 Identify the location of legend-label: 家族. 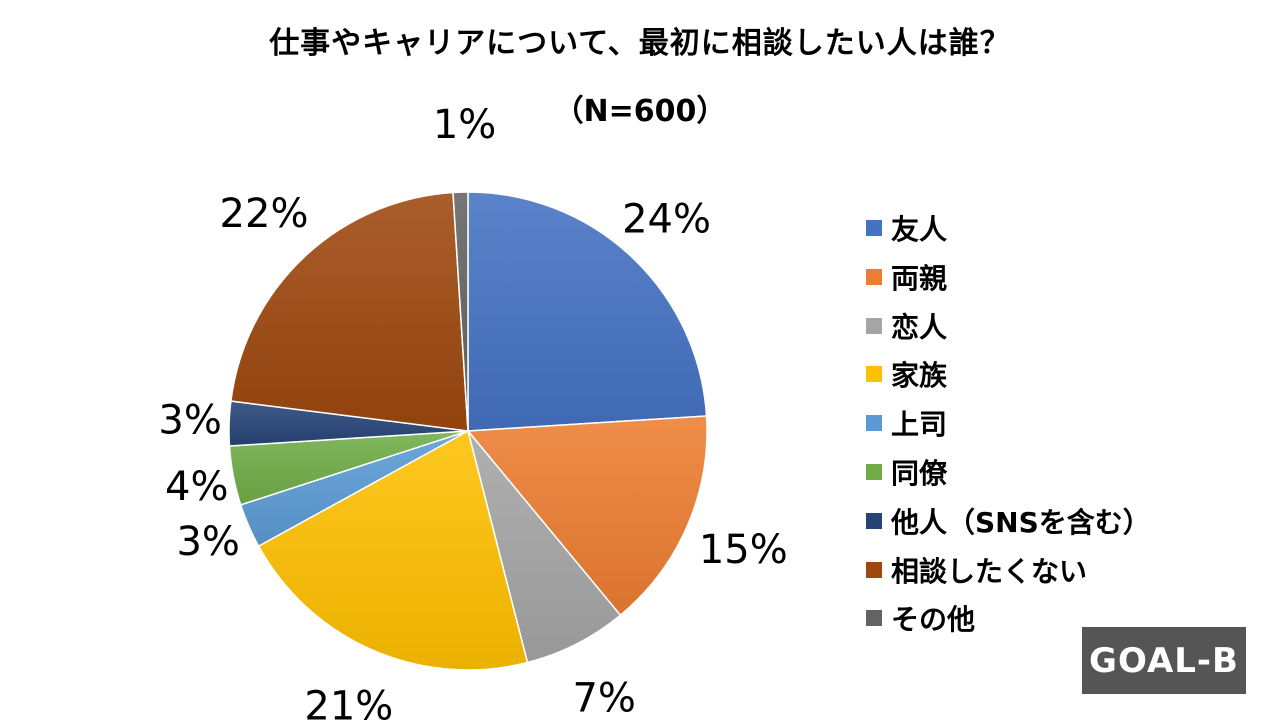
(919, 376).